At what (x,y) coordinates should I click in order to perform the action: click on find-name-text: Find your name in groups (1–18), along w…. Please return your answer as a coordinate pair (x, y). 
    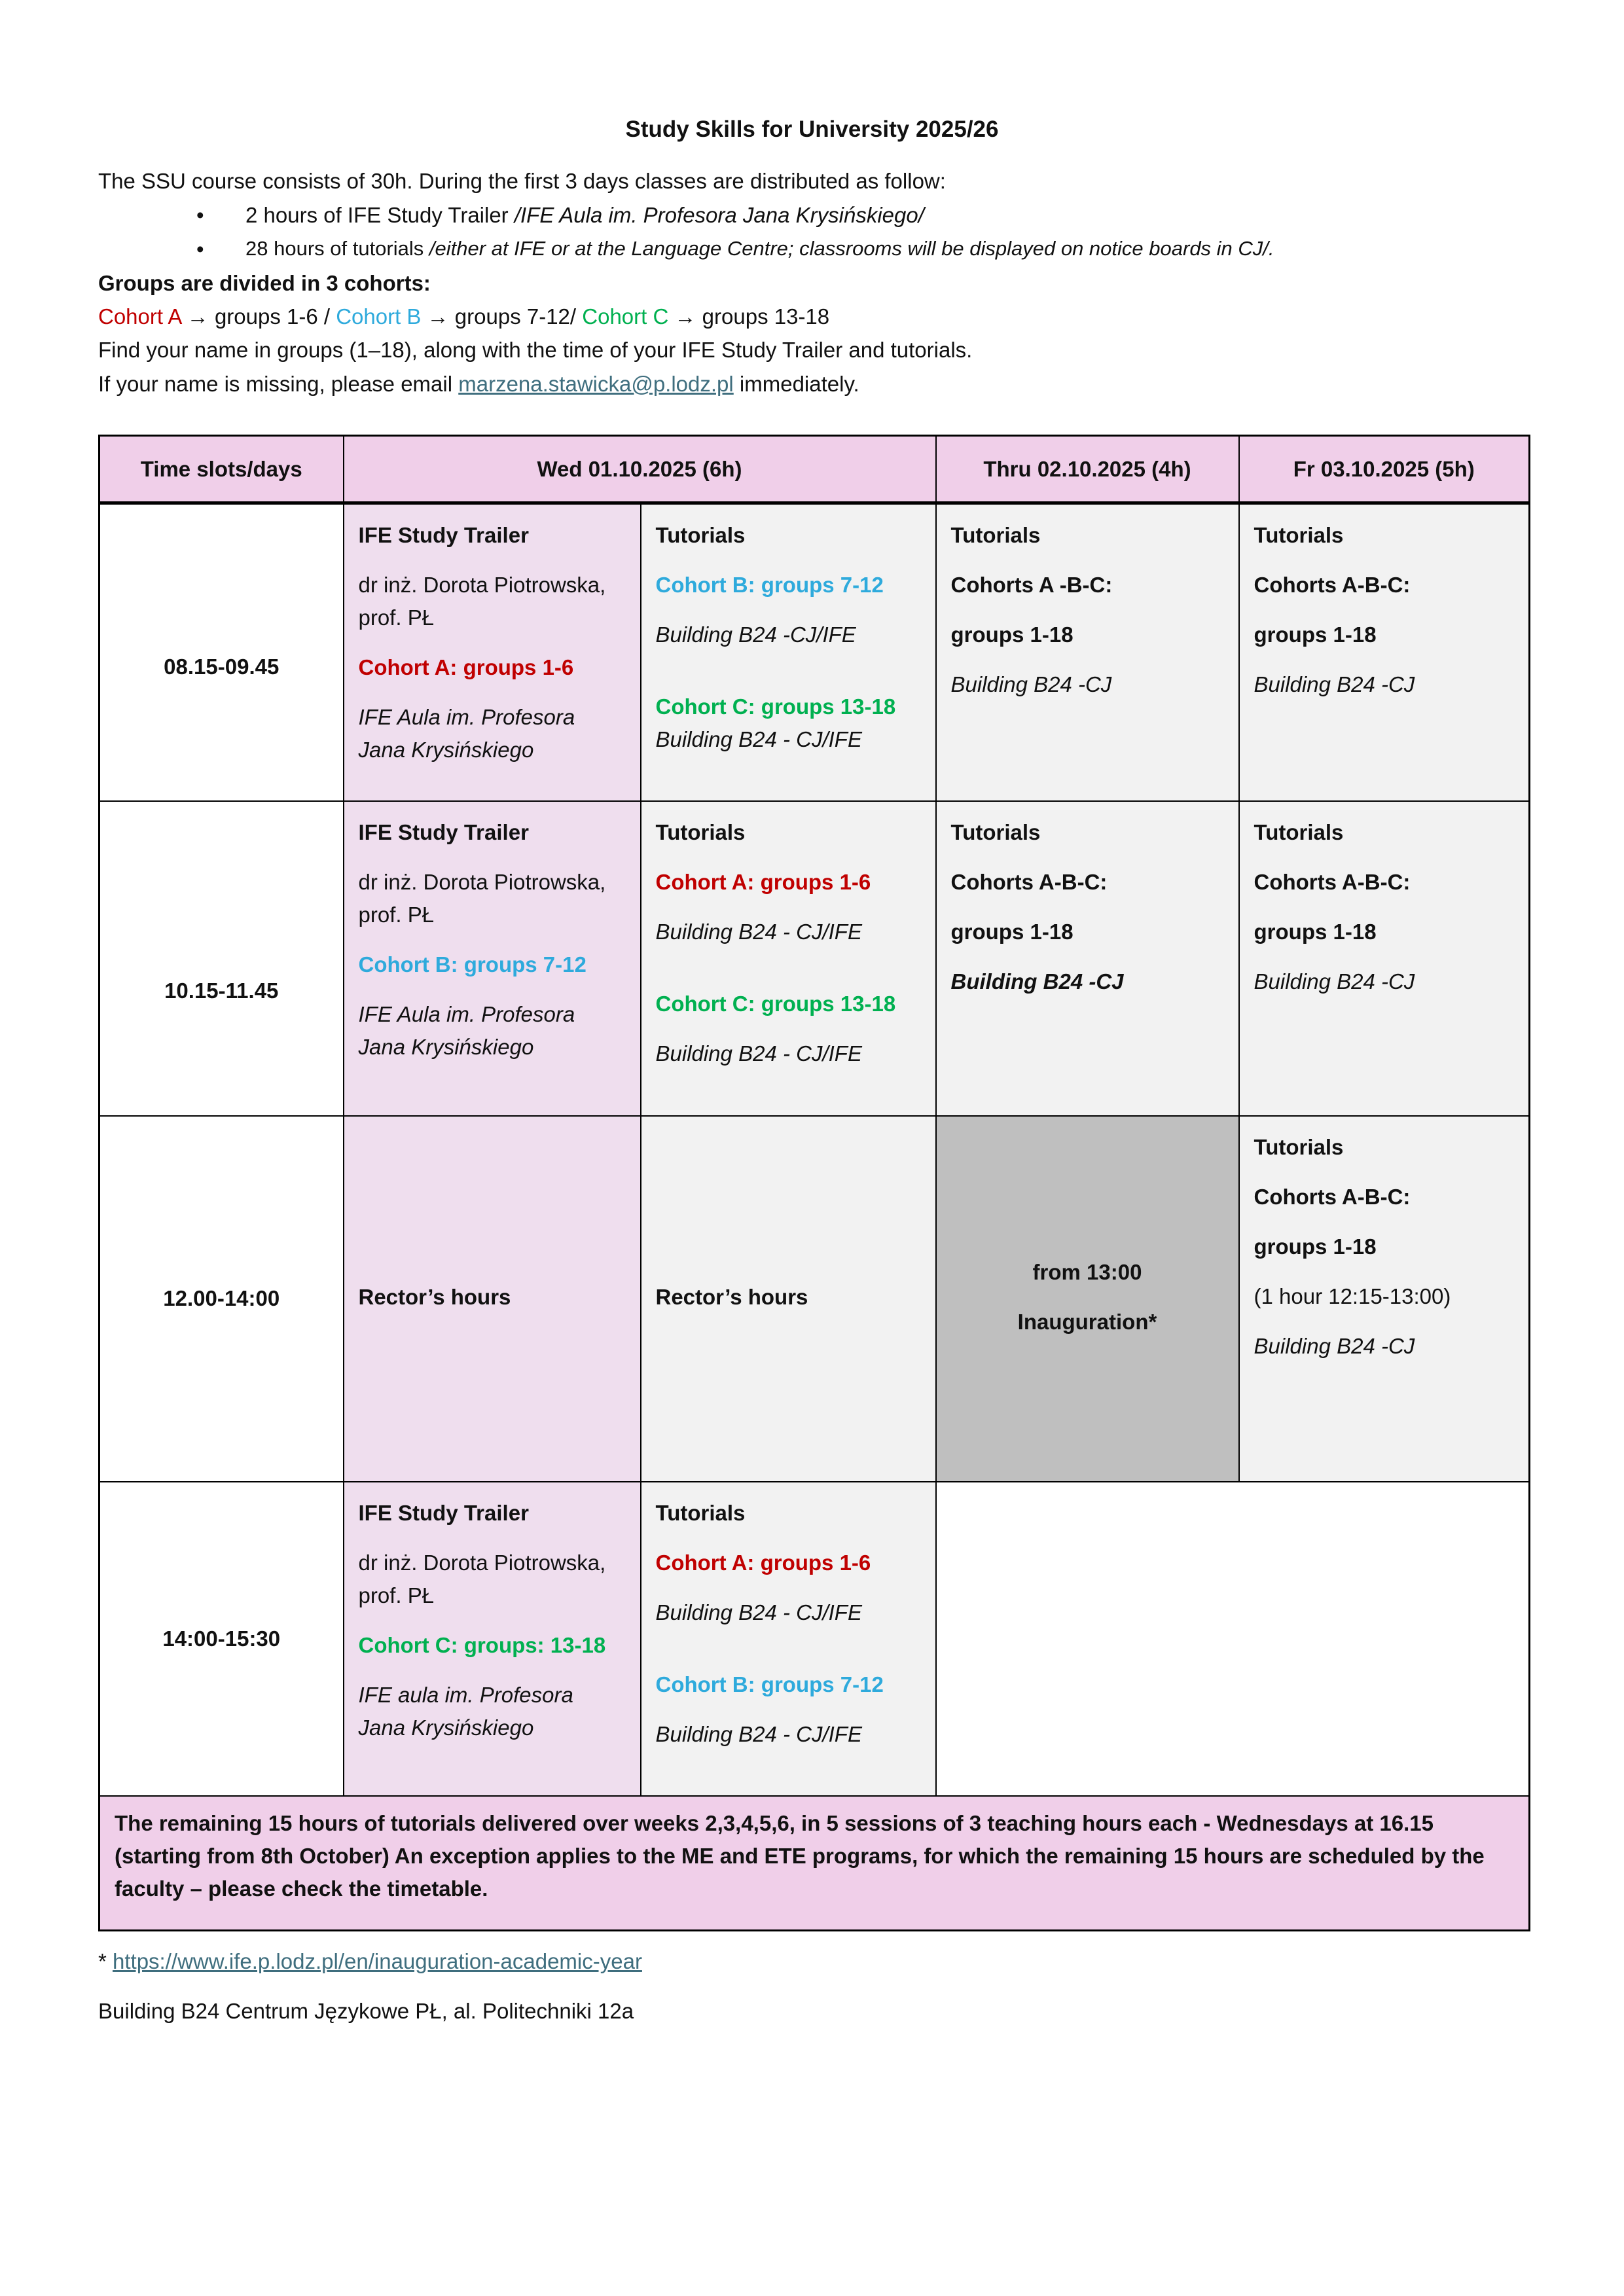
    Looking at the image, I should click on (535, 350).